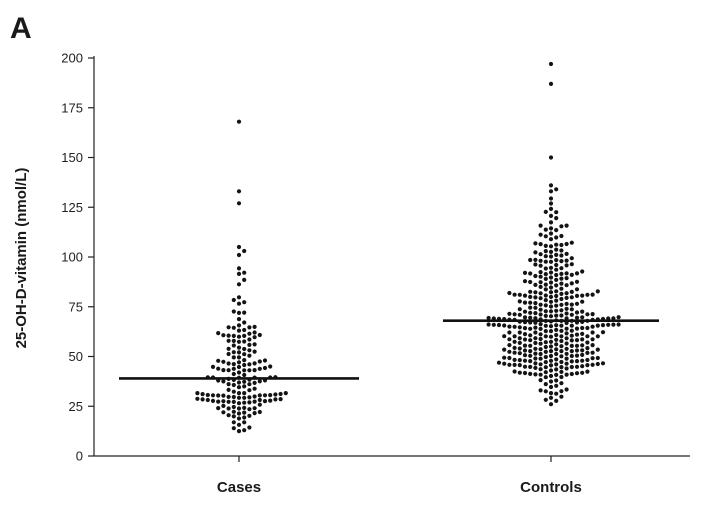  What do you see at coordinates (551, 487) in the screenshot?
I see `x-category-label: Controls` at bounding box center [551, 487].